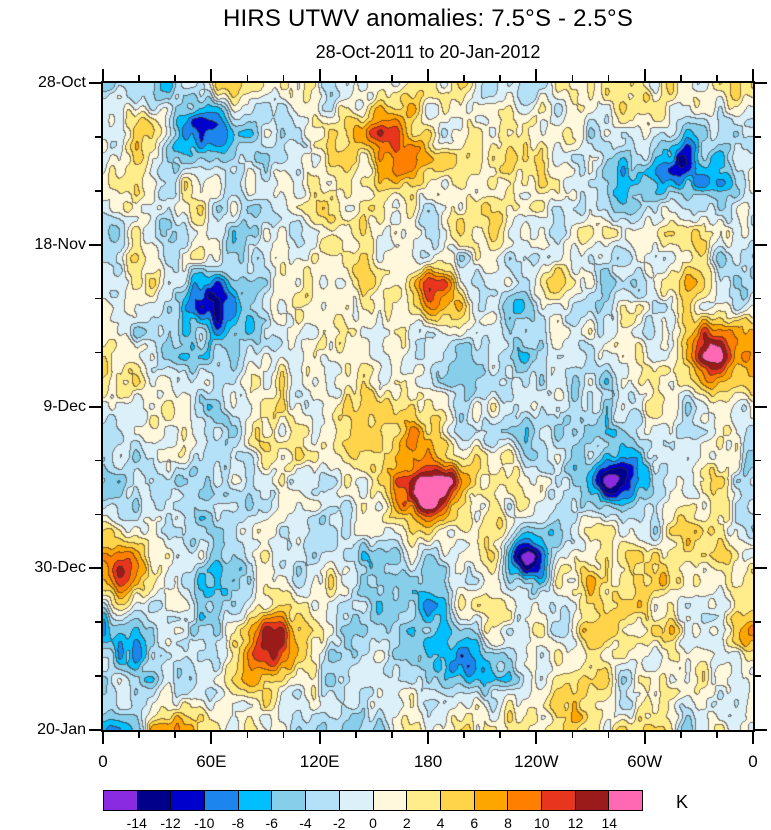 The width and height of the screenshot is (771, 830). I want to click on colorbar-tick-label: -8, so click(238, 822).